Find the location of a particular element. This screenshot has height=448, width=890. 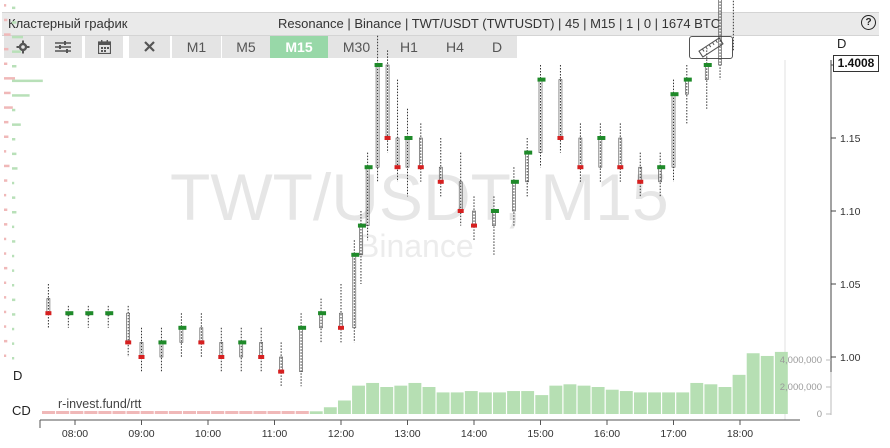

calendar-button is located at coordinates (104, 47).